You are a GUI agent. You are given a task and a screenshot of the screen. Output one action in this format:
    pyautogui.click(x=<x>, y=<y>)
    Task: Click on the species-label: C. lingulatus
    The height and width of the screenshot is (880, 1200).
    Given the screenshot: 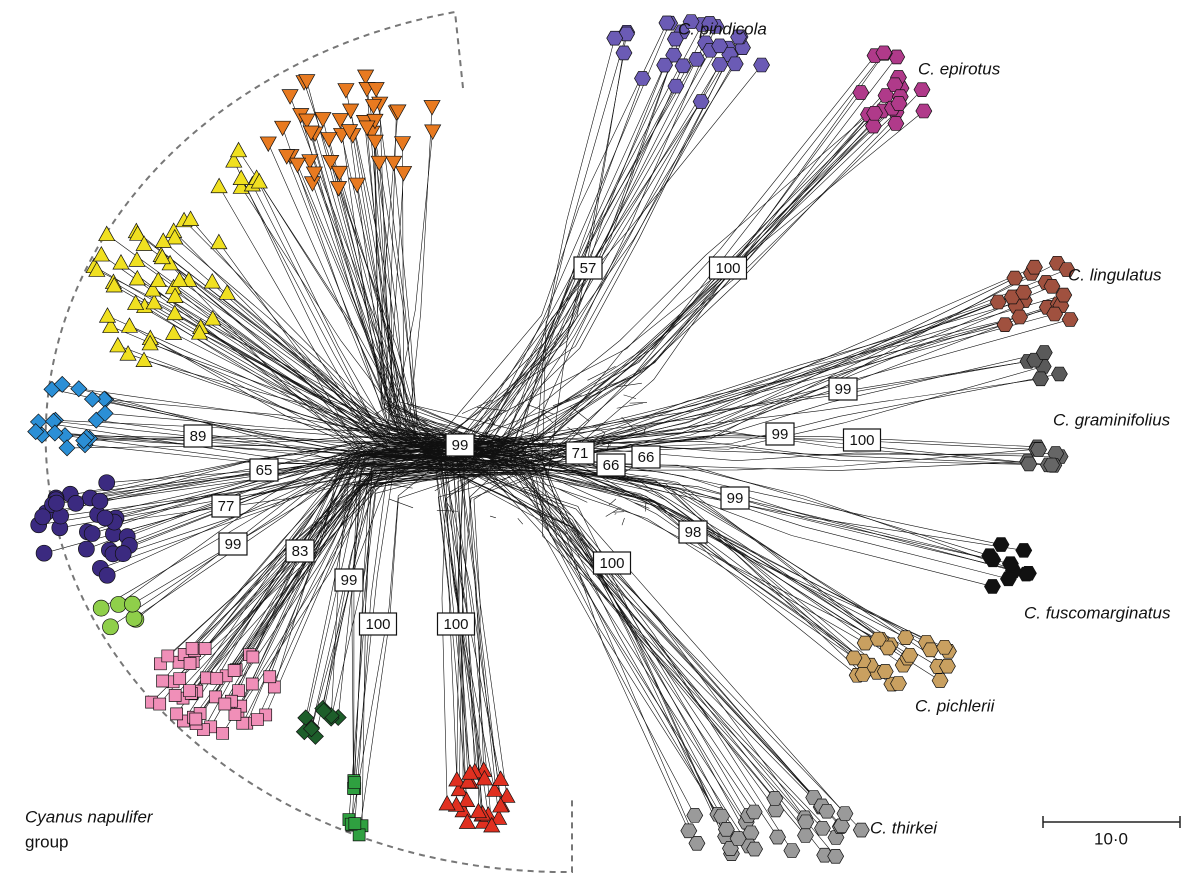 What is the action you would take?
    pyautogui.click(x=1115, y=274)
    